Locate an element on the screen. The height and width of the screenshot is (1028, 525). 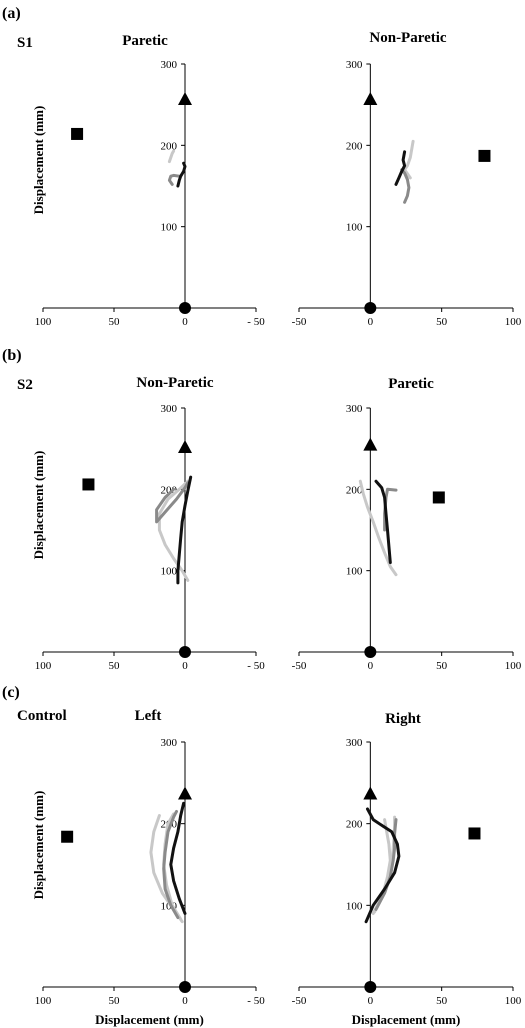
panel-6: Right -50 0 50 100 100 200 300 Displacement (mm) is located at coordinates (407, 869).